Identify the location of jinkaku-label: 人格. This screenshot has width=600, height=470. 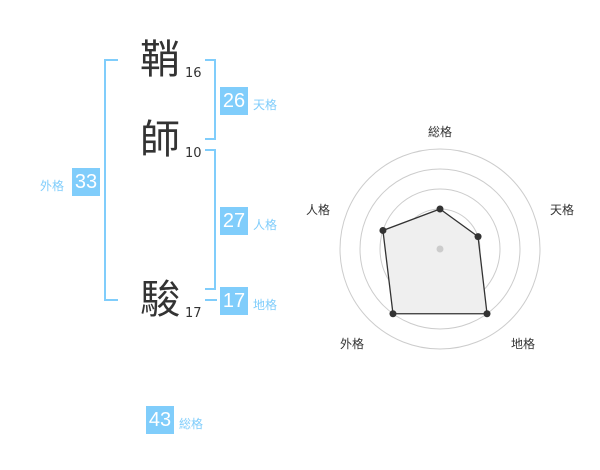
(265, 225).